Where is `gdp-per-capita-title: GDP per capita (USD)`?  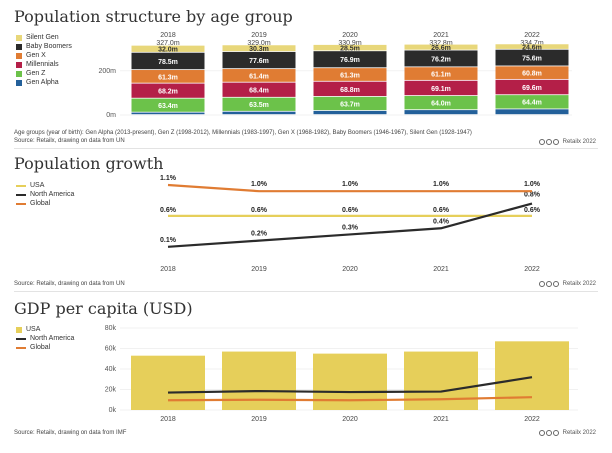
gdp-per-capita-title: GDP per capita (USD) is located at coordinates (103, 308).